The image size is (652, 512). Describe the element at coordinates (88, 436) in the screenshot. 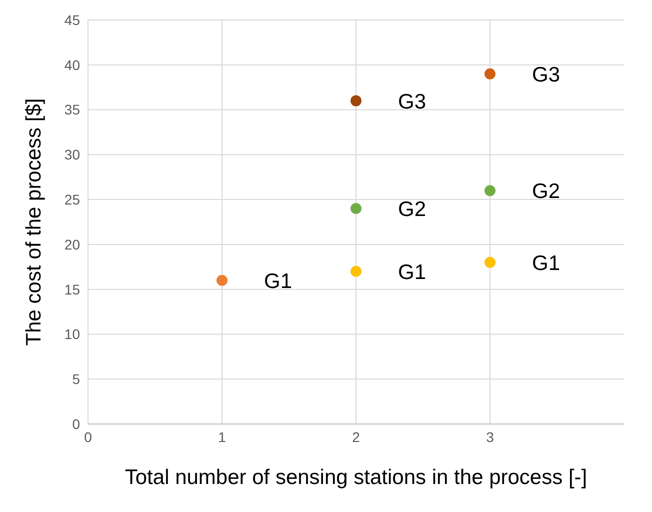

I see `x-tick-label: 0` at that location.